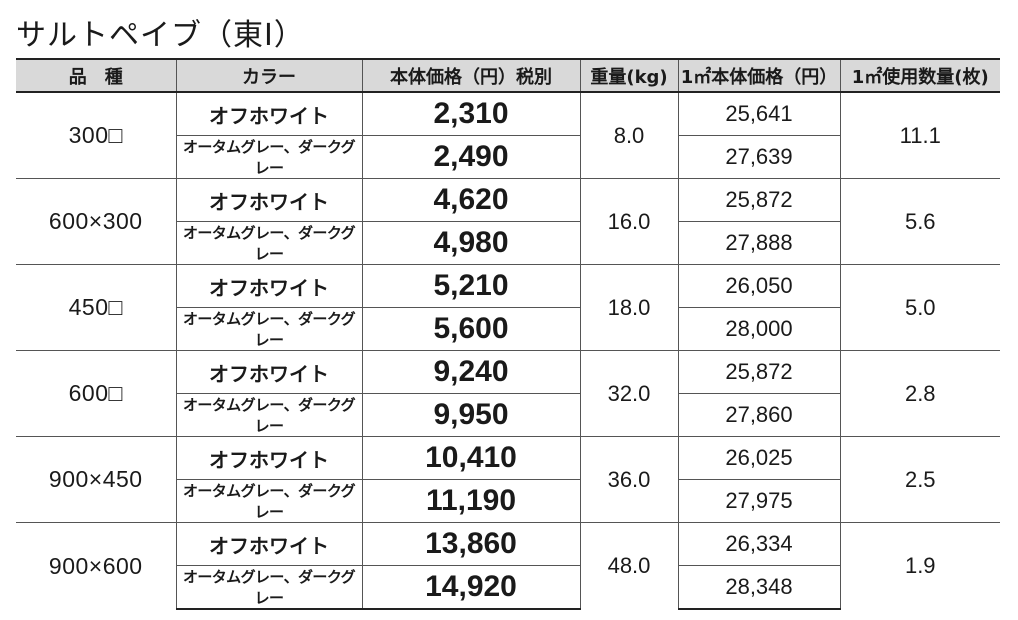 This screenshot has width=1018, height=620. I want to click on qty-cell: 11.1, so click(919, 135).